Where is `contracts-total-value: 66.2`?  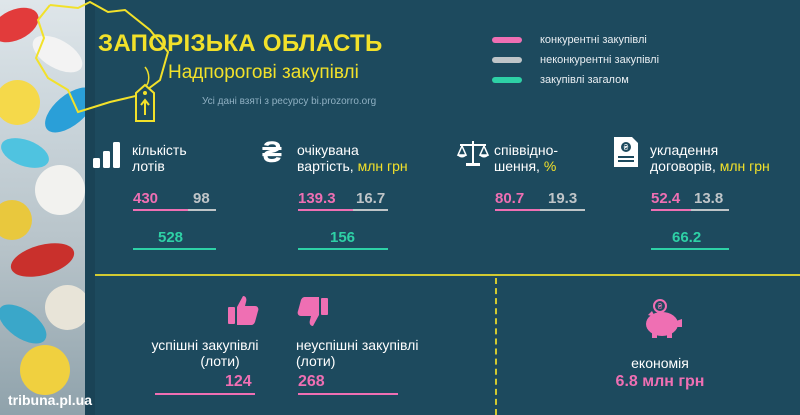 contracts-total-value: 66.2 is located at coordinates (687, 237).